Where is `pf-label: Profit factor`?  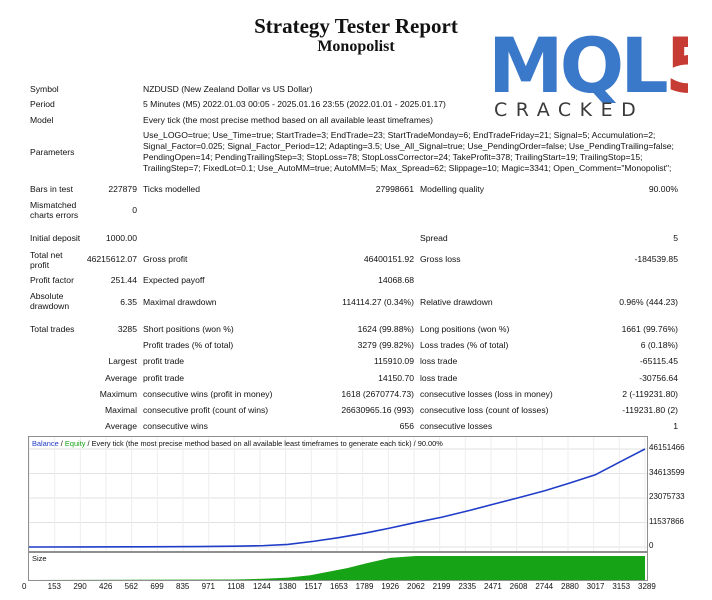 pf-label: Profit factor is located at coordinates (52, 280).